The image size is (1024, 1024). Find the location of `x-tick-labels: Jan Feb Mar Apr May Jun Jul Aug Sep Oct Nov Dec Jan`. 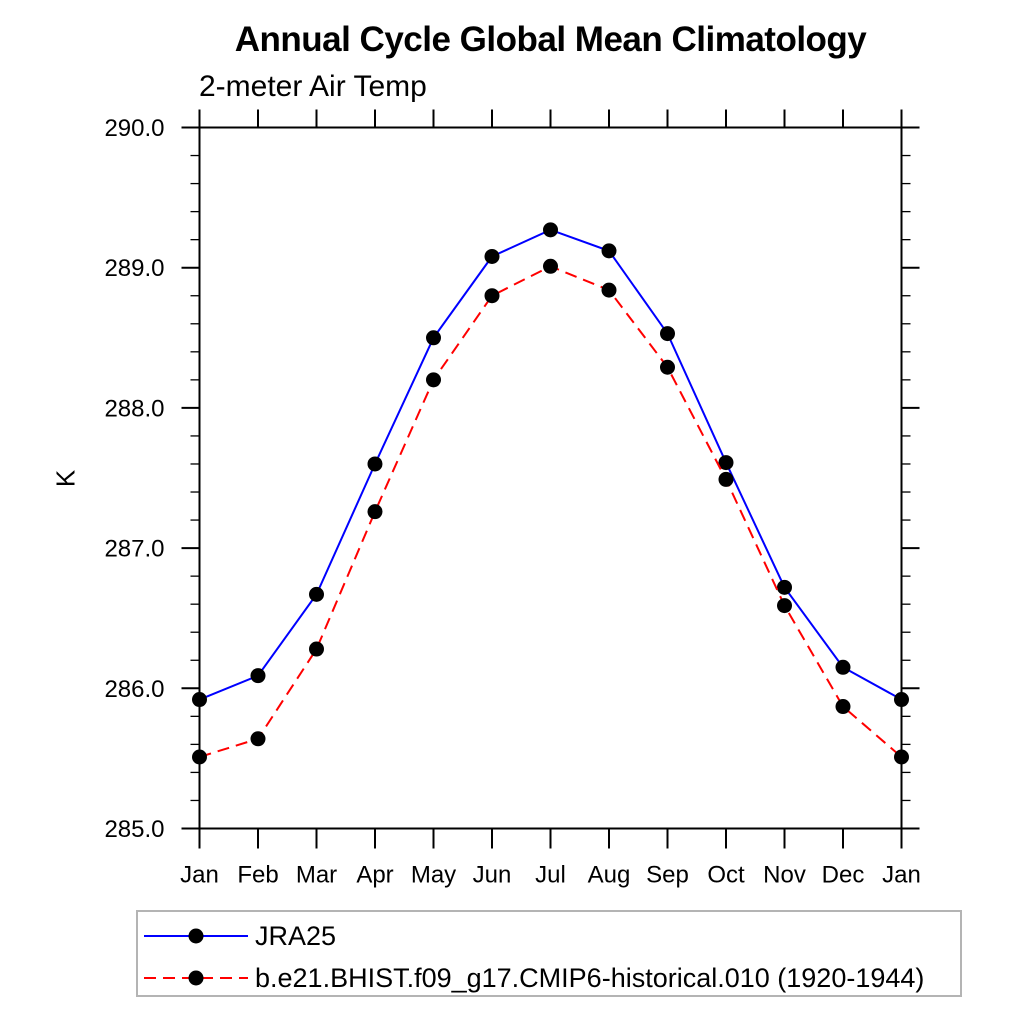

x-tick-labels: Jan Feb Mar Apr May Jun Jul Aug Sep Oct Nov Dec Jan is located at coordinates (550, 875).